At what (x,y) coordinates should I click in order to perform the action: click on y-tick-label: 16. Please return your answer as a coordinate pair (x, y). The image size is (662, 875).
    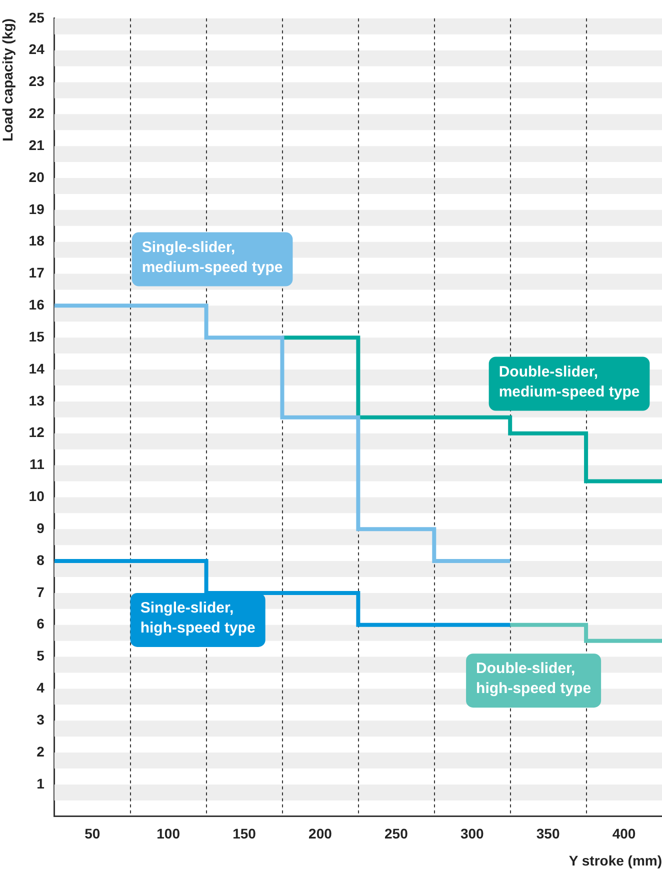
    Looking at the image, I should click on (36, 304).